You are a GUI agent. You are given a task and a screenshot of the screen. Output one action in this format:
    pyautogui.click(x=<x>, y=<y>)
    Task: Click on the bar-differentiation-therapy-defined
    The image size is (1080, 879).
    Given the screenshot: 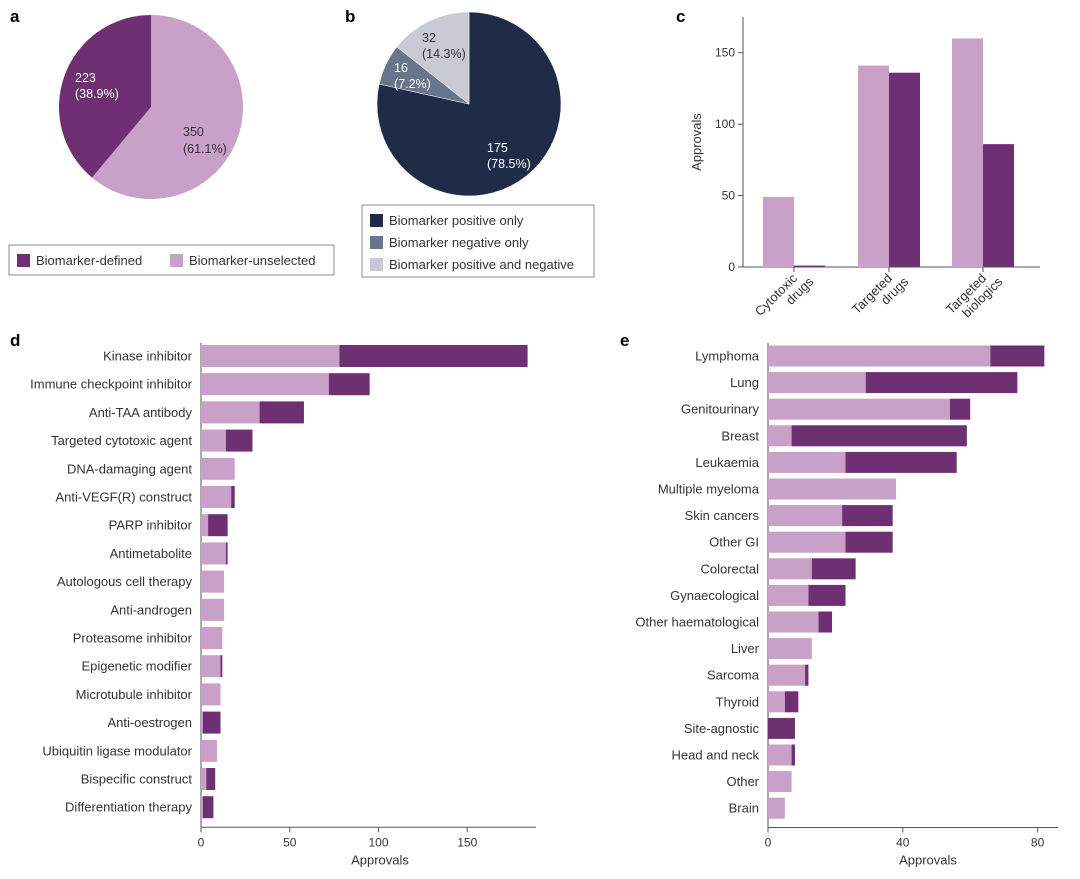 What is the action you would take?
    pyautogui.click(x=208, y=807)
    